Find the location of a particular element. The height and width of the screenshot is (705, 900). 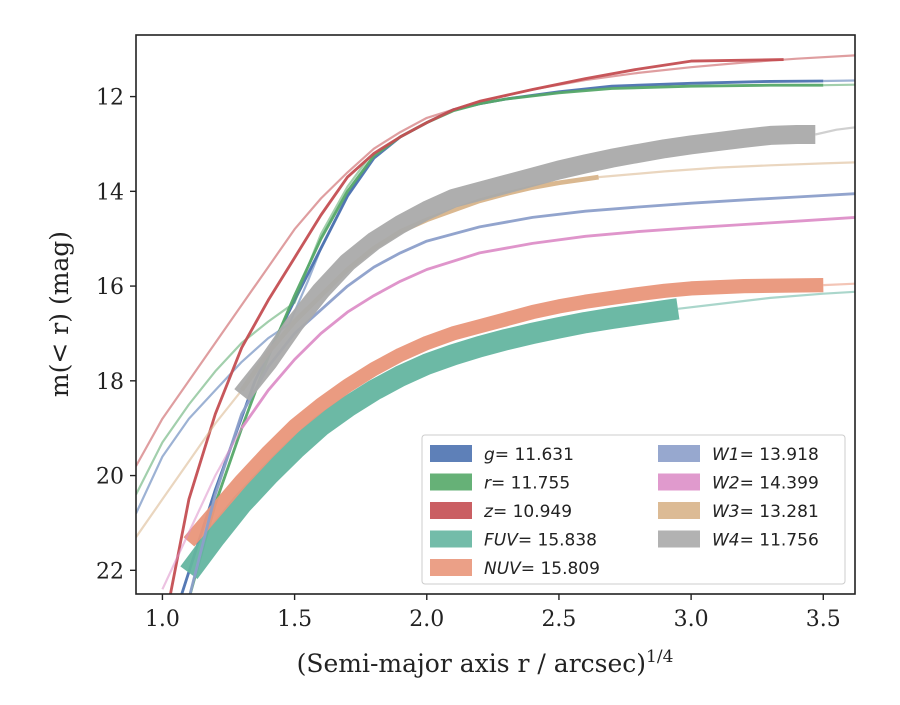

y-tick-label: 14 is located at coordinates (110, 192).